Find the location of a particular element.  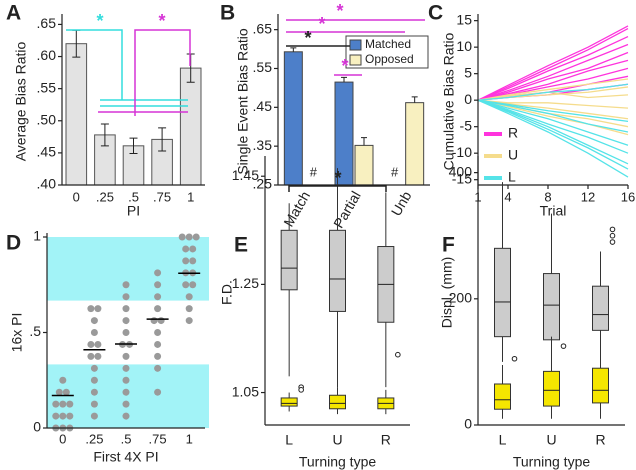

legend-label: Opposed is located at coordinates (389, 59).